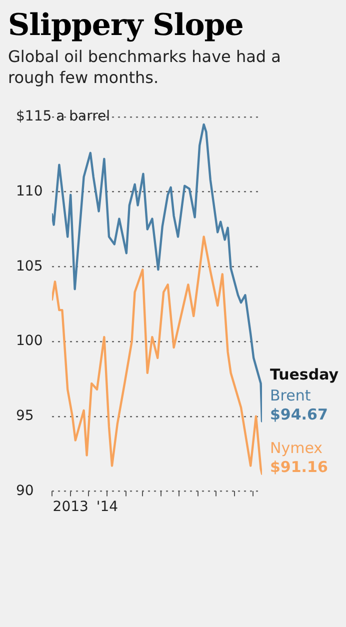  I want to click on x-tick-label: '14, so click(107, 506).